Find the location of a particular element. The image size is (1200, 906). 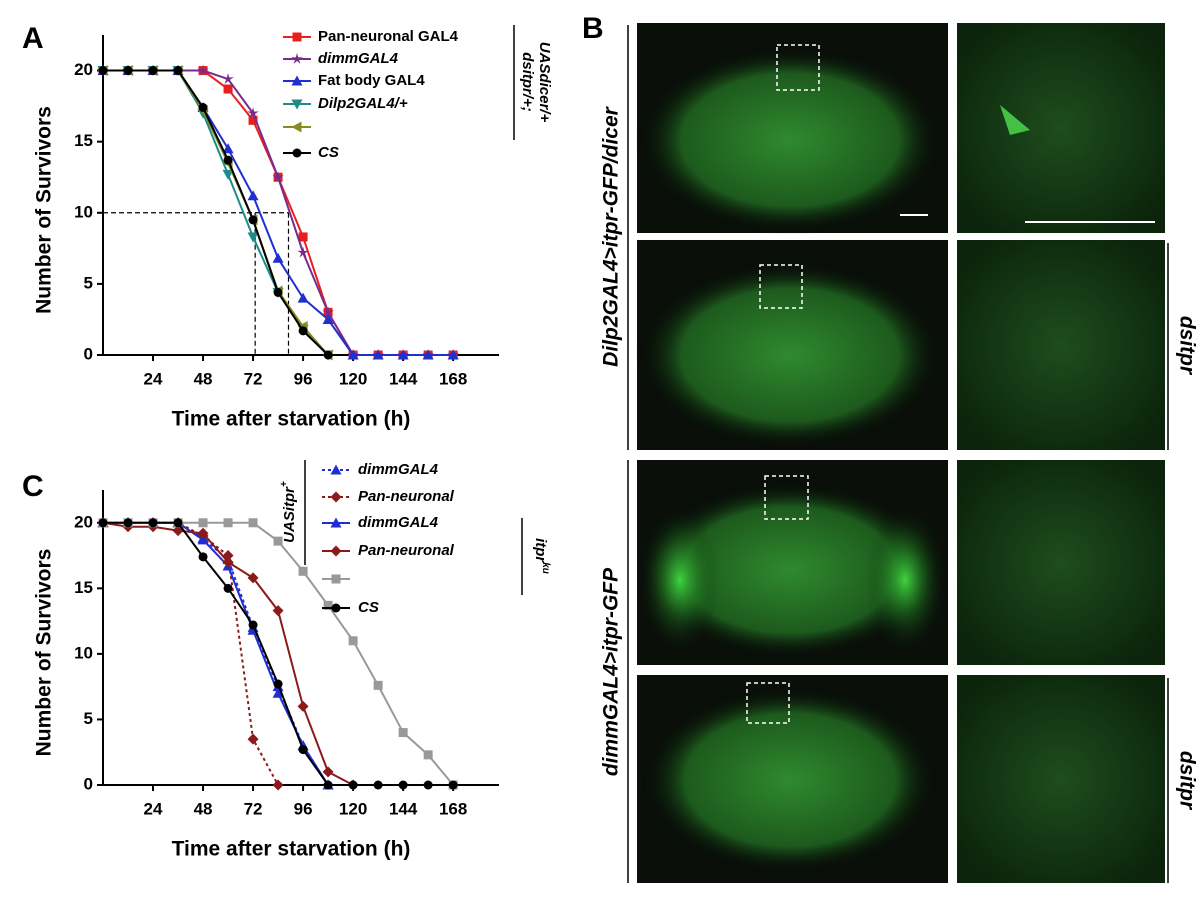

bracket-sup: ku is located at coordinates (545, 568).